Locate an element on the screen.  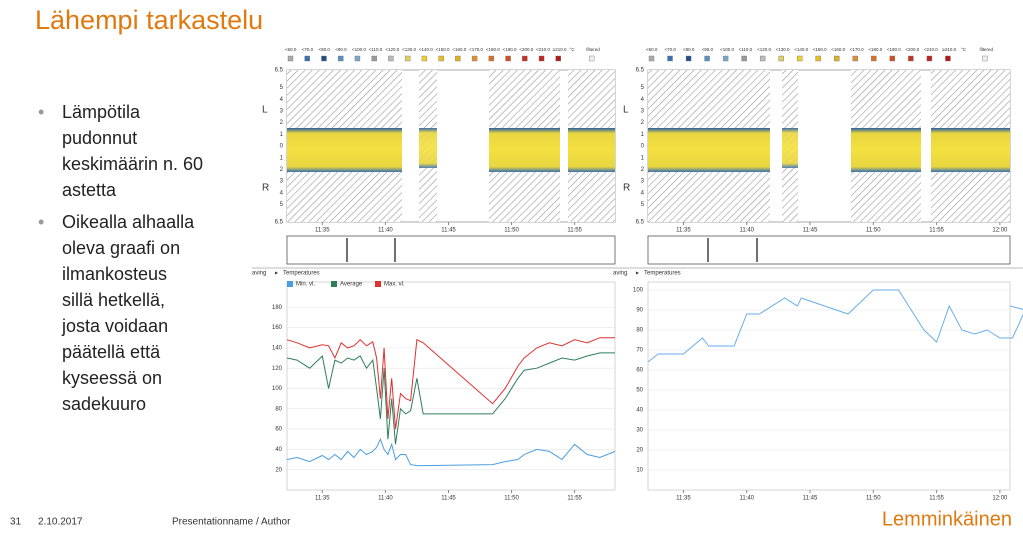
heatmap-legend-label: <70.0 is located at coordinates (671, 49).